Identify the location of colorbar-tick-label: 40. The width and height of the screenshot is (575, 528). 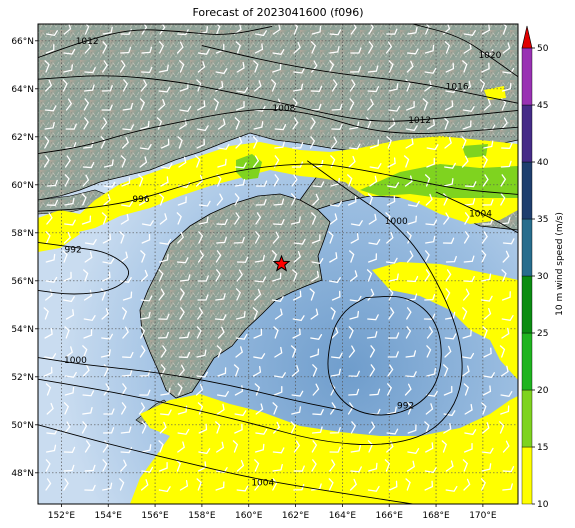
(543, 163).